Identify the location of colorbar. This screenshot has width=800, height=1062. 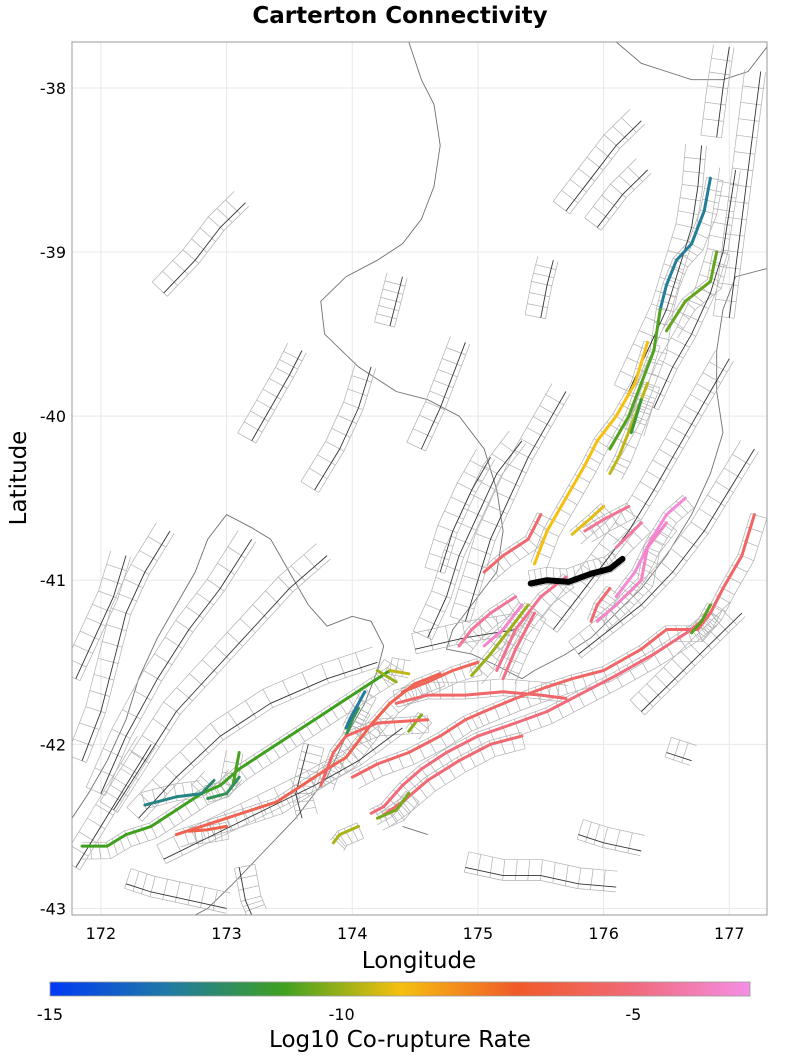
(400, 989).